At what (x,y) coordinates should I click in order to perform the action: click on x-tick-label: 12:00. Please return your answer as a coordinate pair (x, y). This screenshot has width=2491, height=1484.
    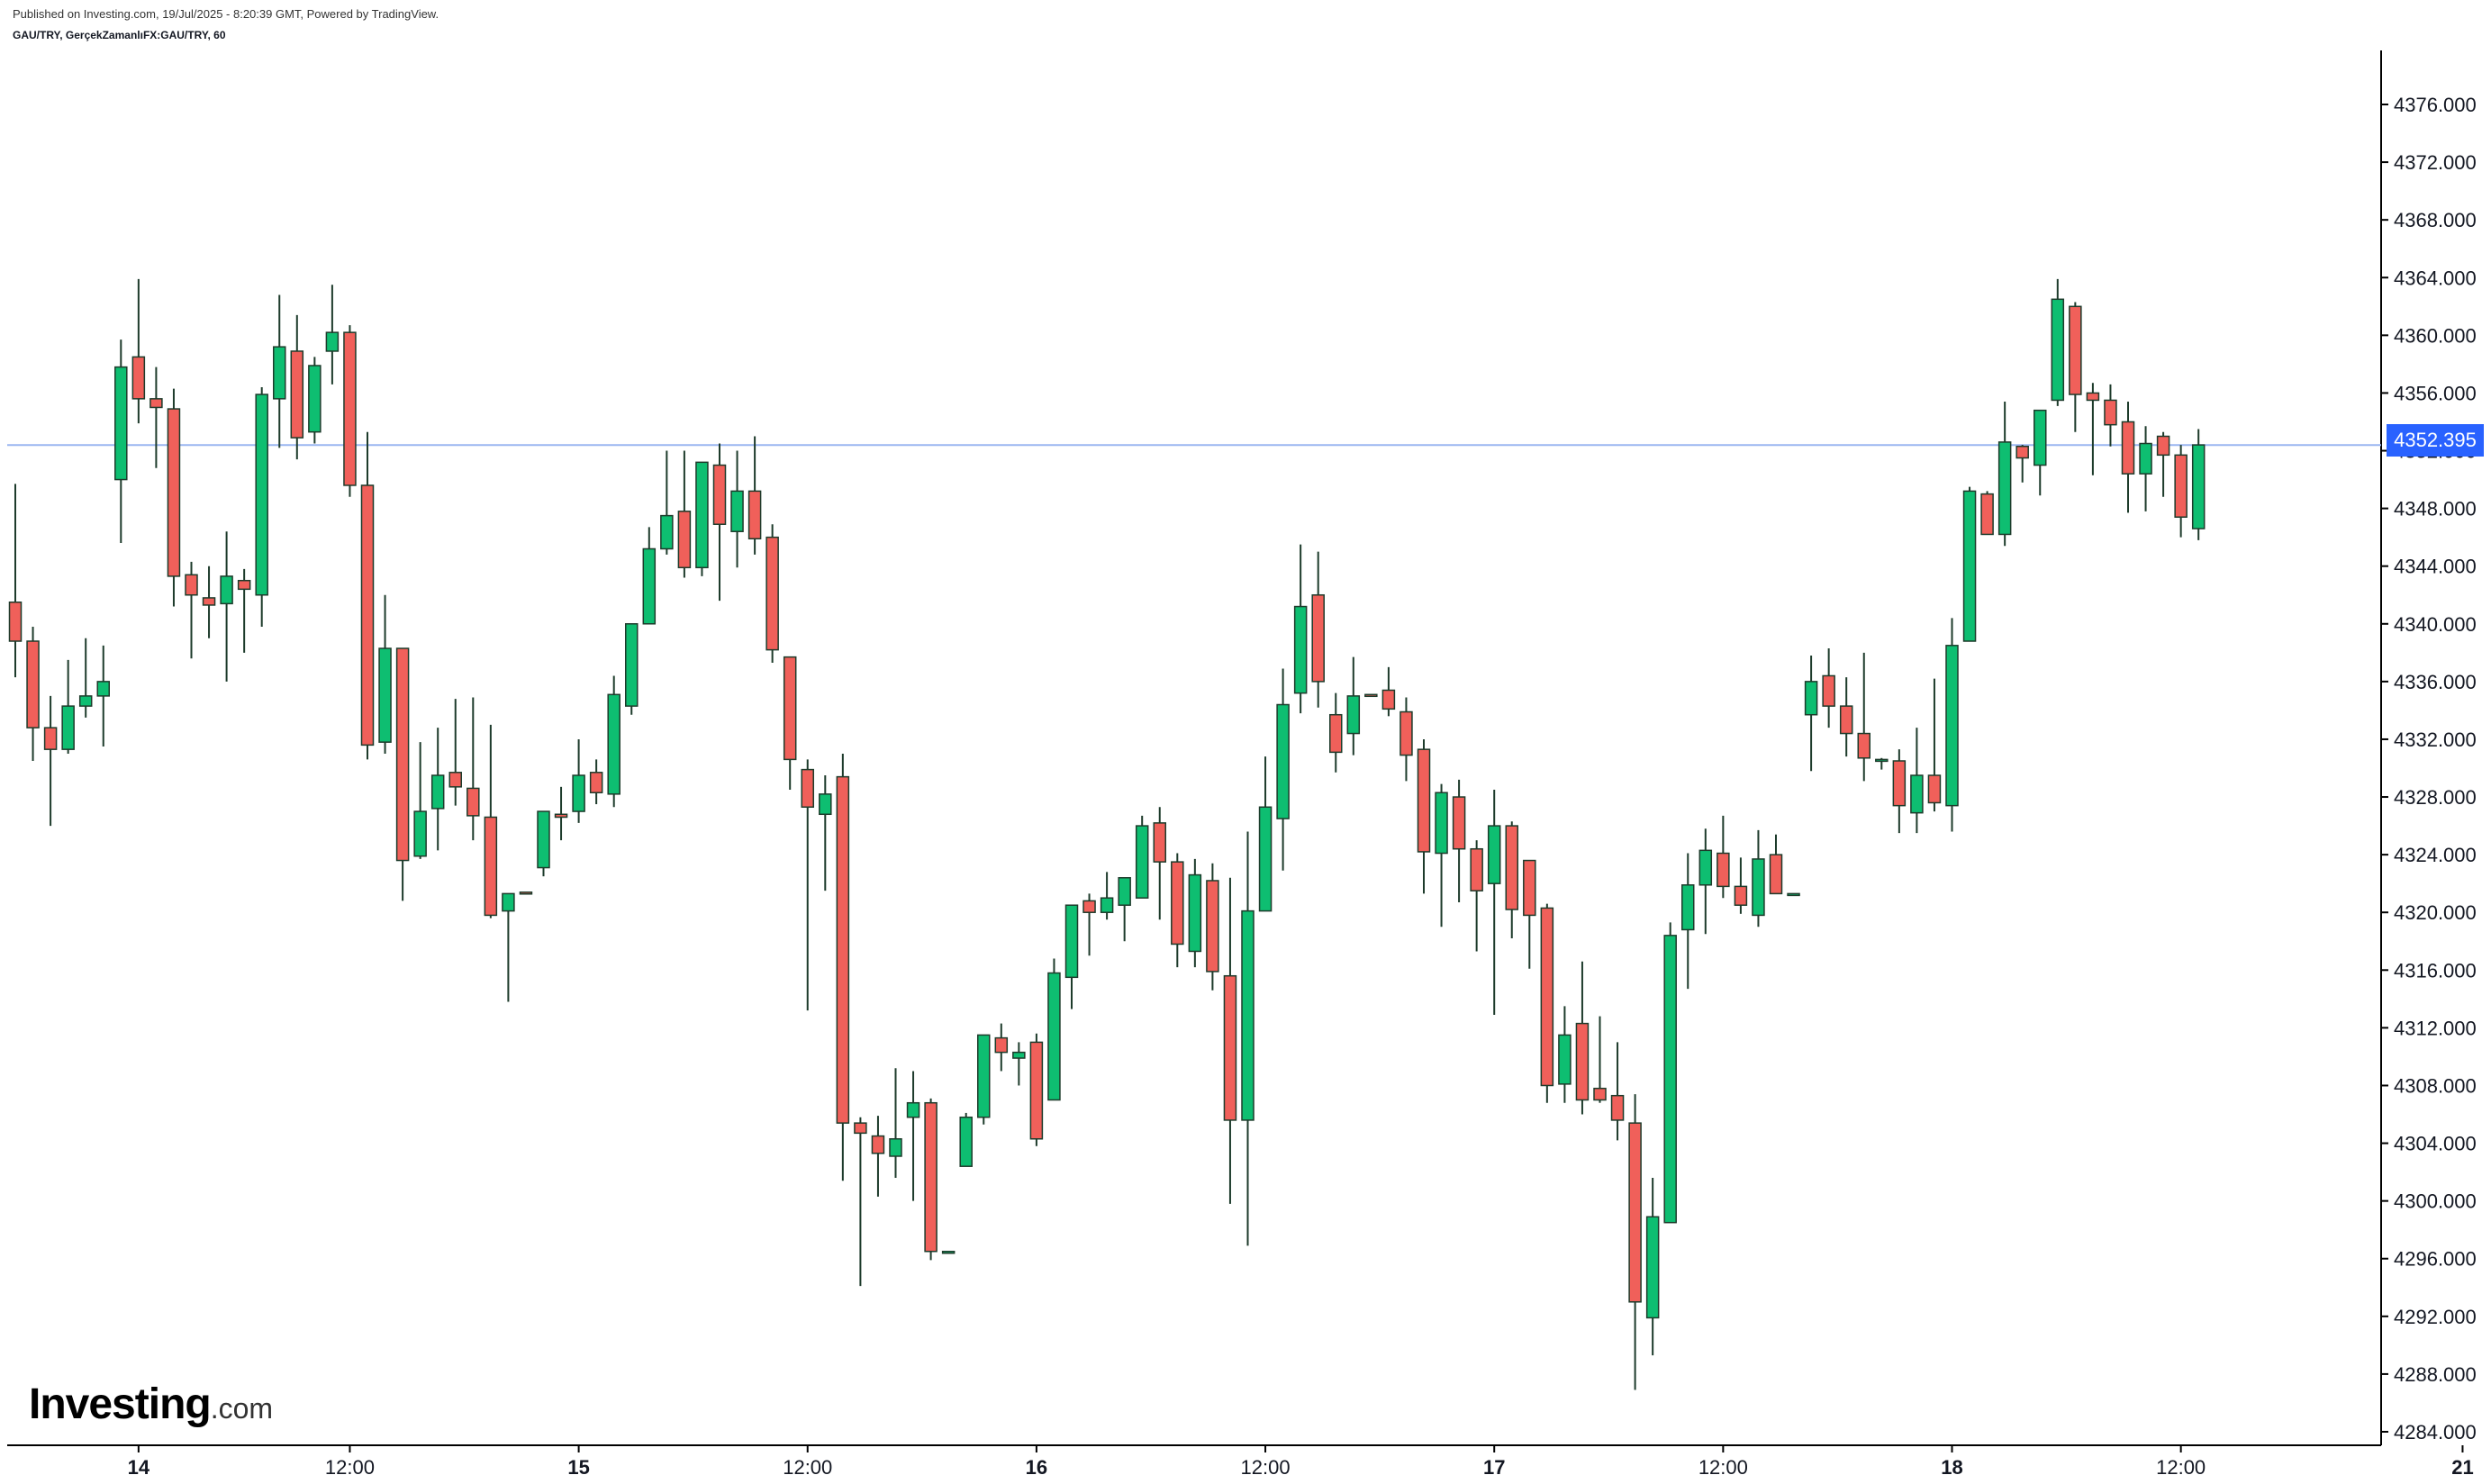
    Looking at the image, I should click on (807, 1468).